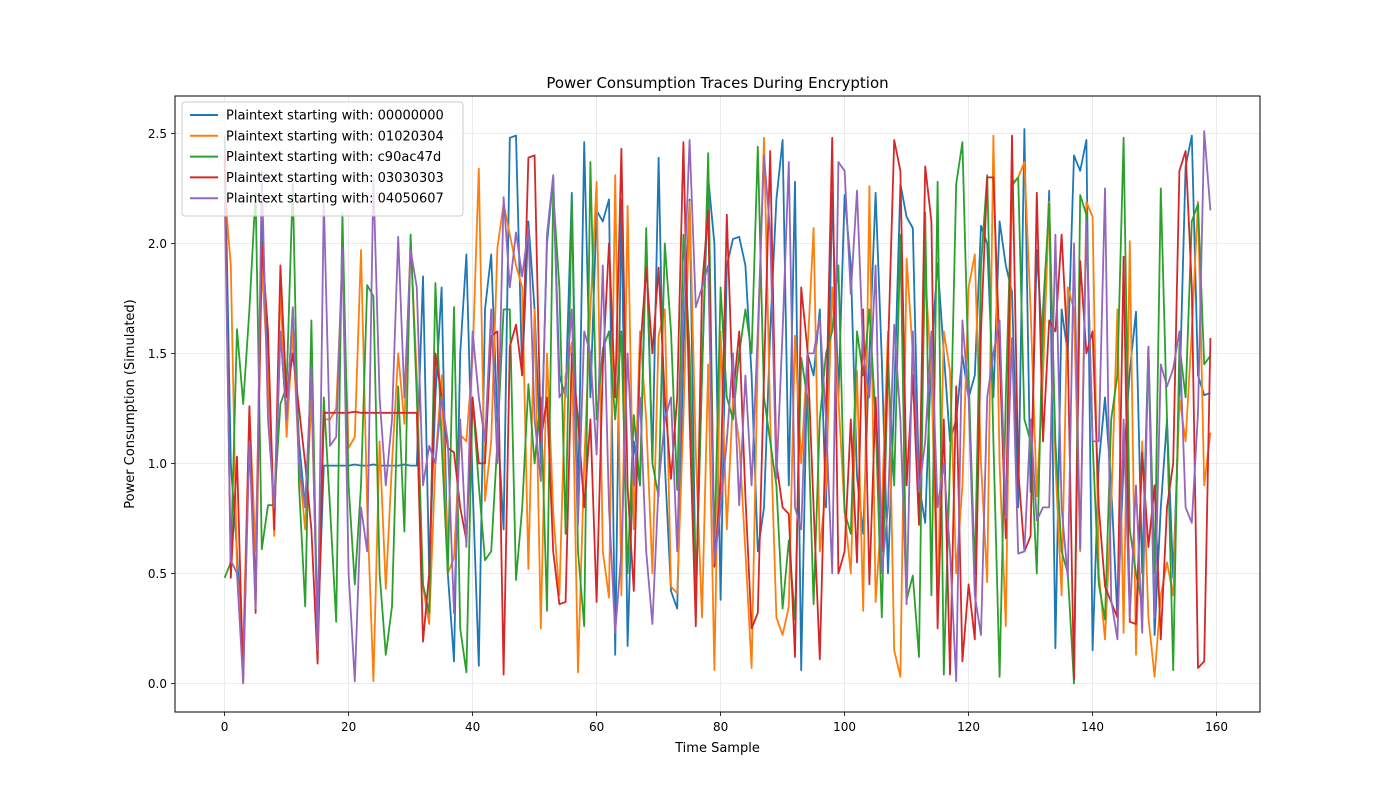  What do you see at coordinates (157, 244) in the screenshot?
I see `y-tick-label: 2.0` at bounding box center [157, 244].